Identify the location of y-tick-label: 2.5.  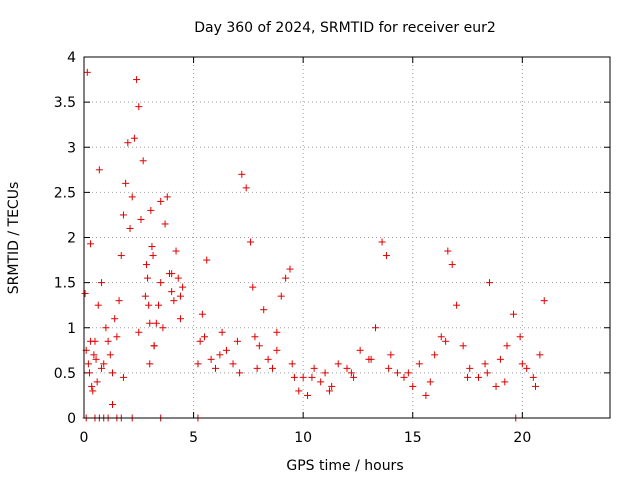
(65, 193).